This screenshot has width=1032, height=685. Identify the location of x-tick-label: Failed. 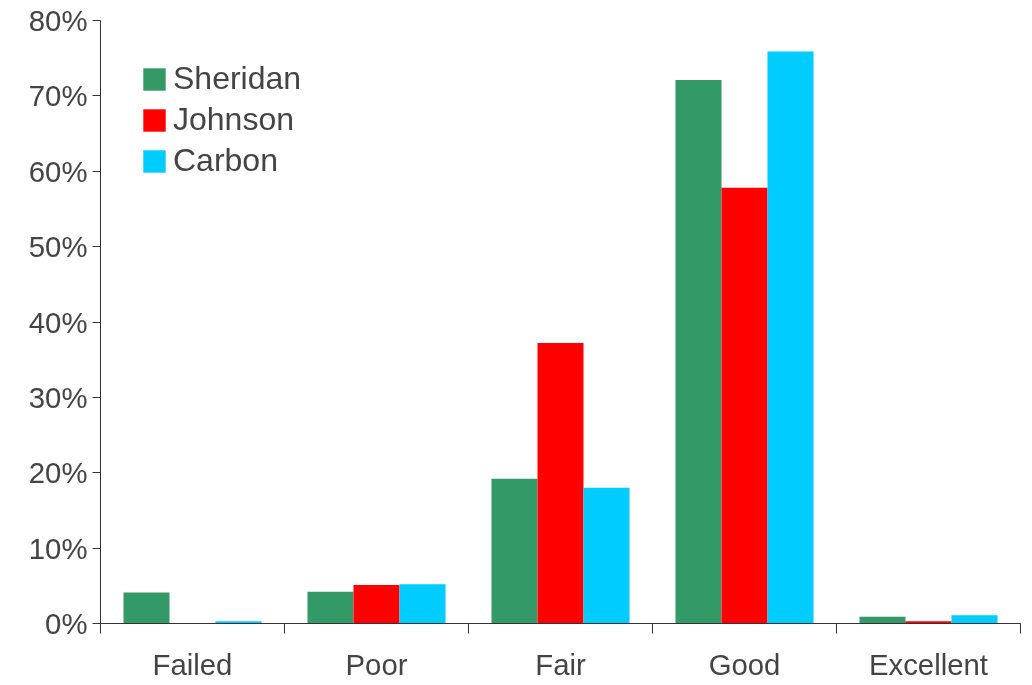
(192, 664).